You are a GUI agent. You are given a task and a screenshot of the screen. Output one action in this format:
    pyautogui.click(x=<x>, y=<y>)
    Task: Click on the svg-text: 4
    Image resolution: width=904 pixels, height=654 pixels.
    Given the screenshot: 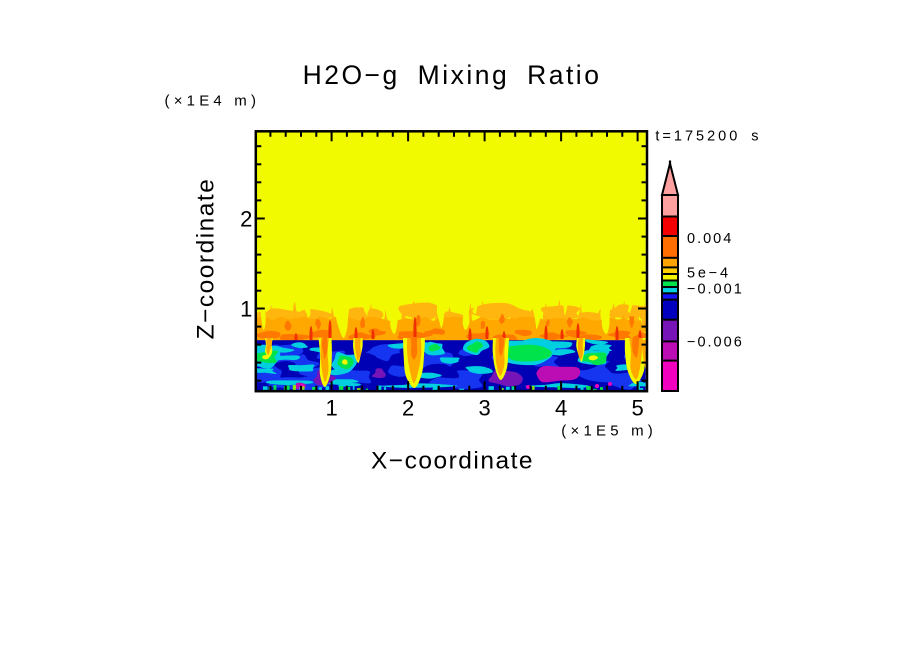 What is the action you would take?
    pyautogui.click(x=561, y=408)
    